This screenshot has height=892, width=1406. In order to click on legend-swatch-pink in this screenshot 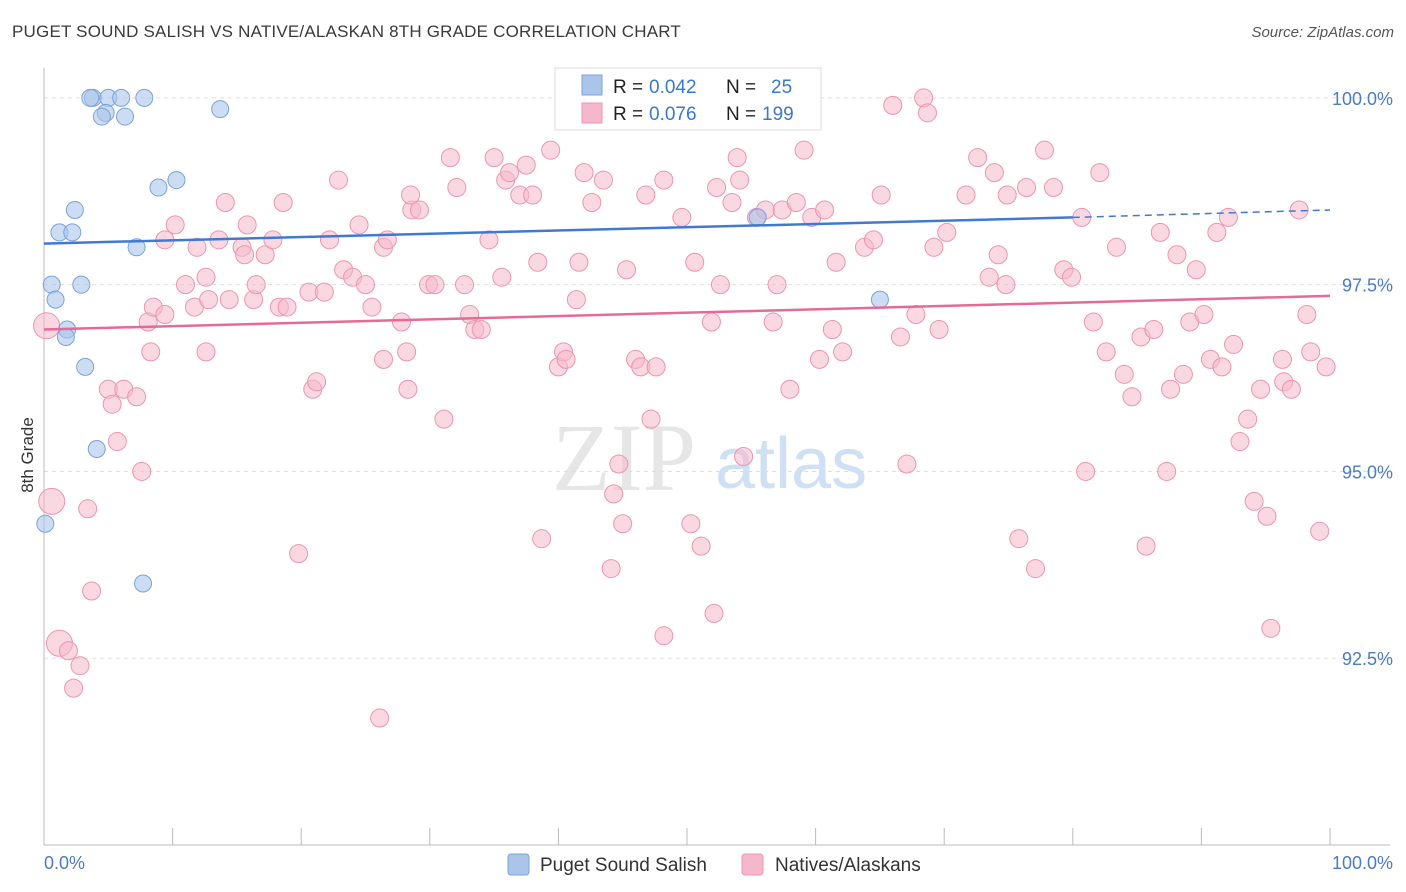, I will do `click(592, 113)`.